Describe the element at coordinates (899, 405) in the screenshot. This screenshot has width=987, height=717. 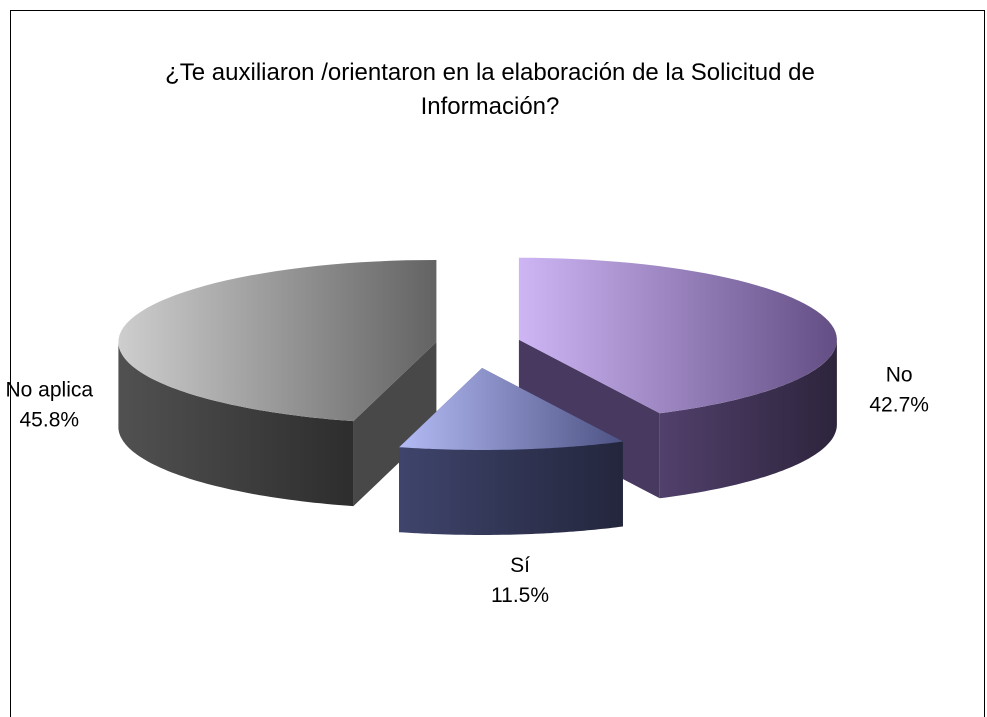
I see `data-label-value: 42.7%` at that location.